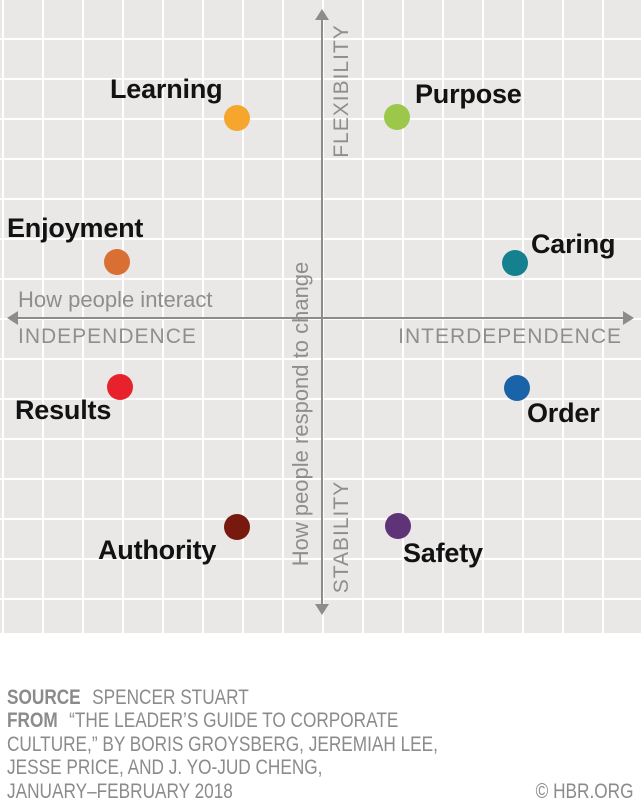  Describe the element at coordinates (563, 413) in the screenshot. I see `point-label-order: Order` at that location.